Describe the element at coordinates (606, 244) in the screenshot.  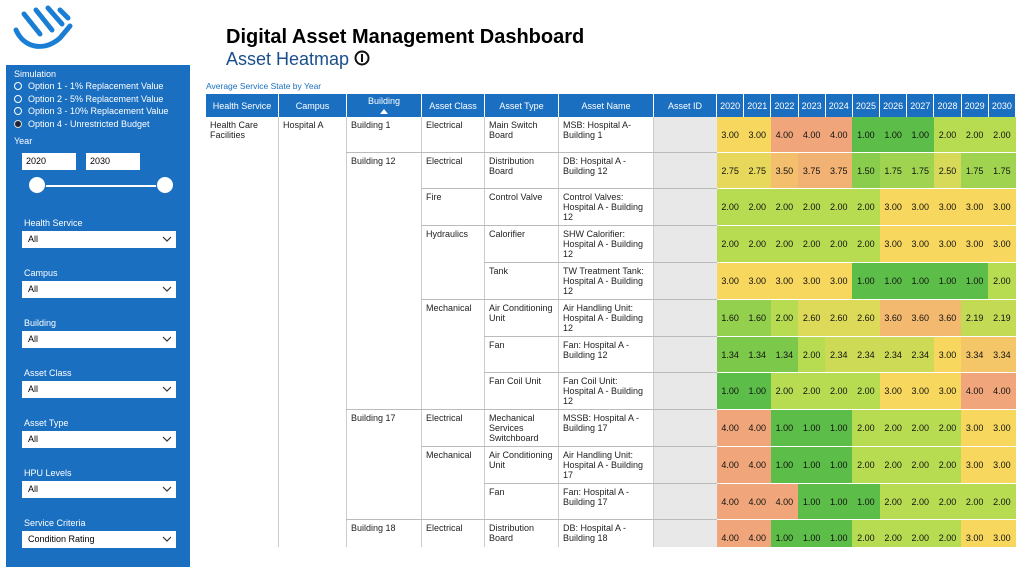
I see `asset-name-cell: SHW Calorifier: Hospital A - Building 12` at that location.